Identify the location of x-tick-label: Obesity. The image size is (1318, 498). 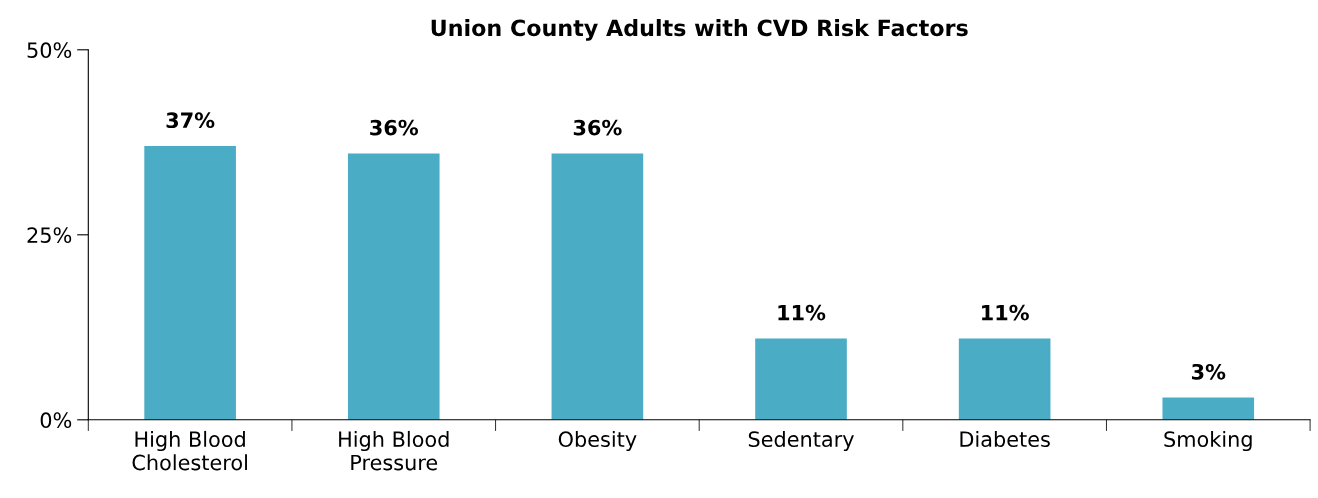
(597, 441).